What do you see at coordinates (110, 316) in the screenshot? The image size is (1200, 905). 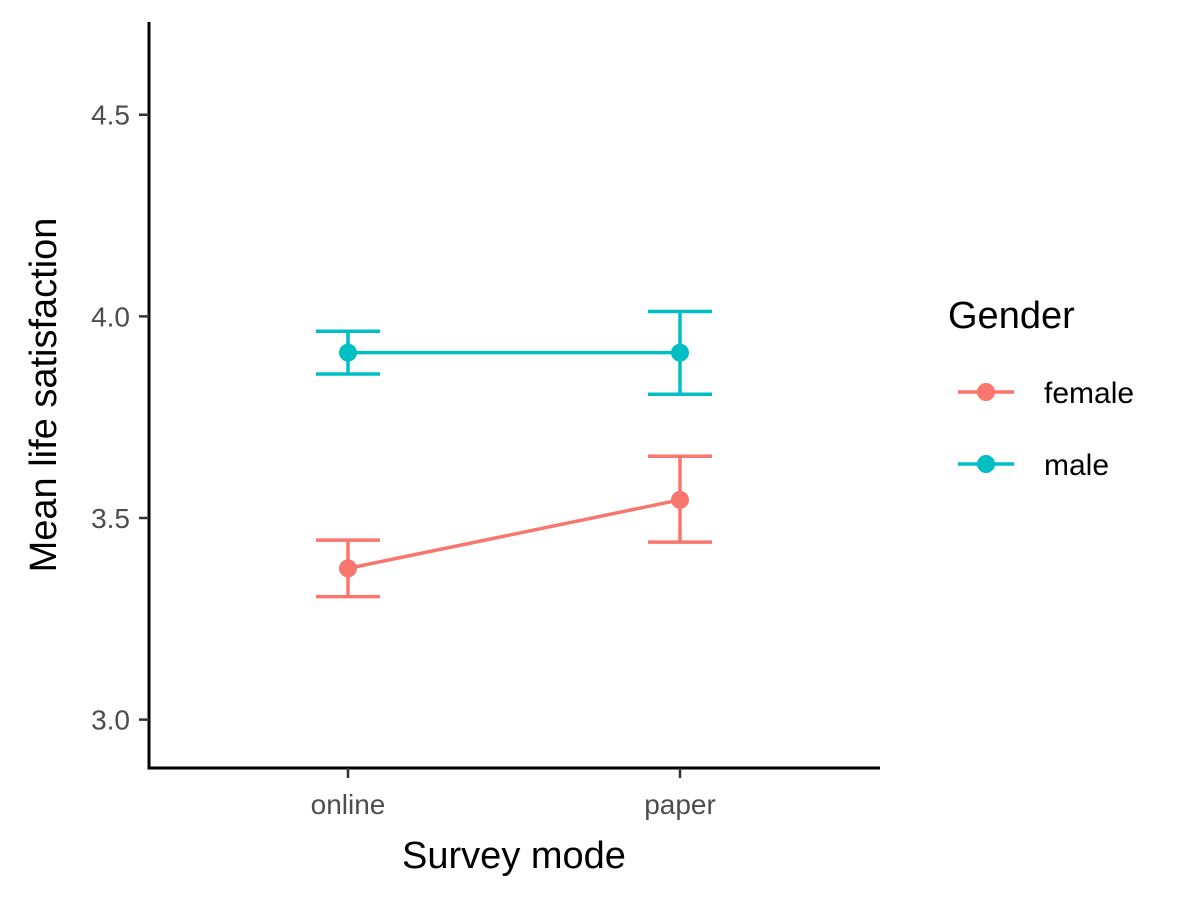 I see `y-tick-label: 4.0` at bounding box center [110, 316].